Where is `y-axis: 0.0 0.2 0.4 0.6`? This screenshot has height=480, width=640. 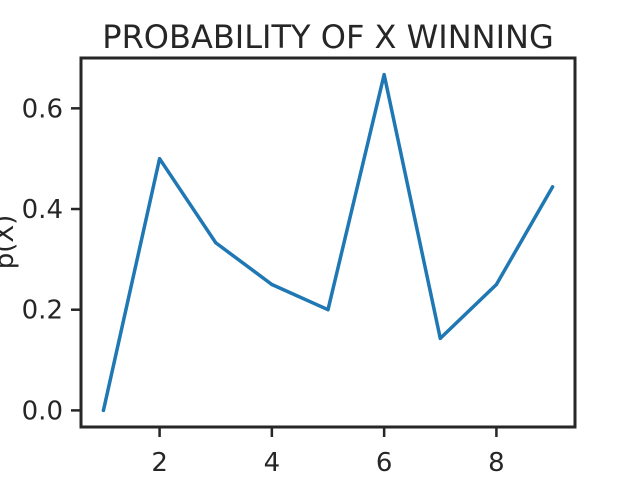
y-axis: 0.0 0.2 0.4 0.6 is located at coordinates (51, 260).